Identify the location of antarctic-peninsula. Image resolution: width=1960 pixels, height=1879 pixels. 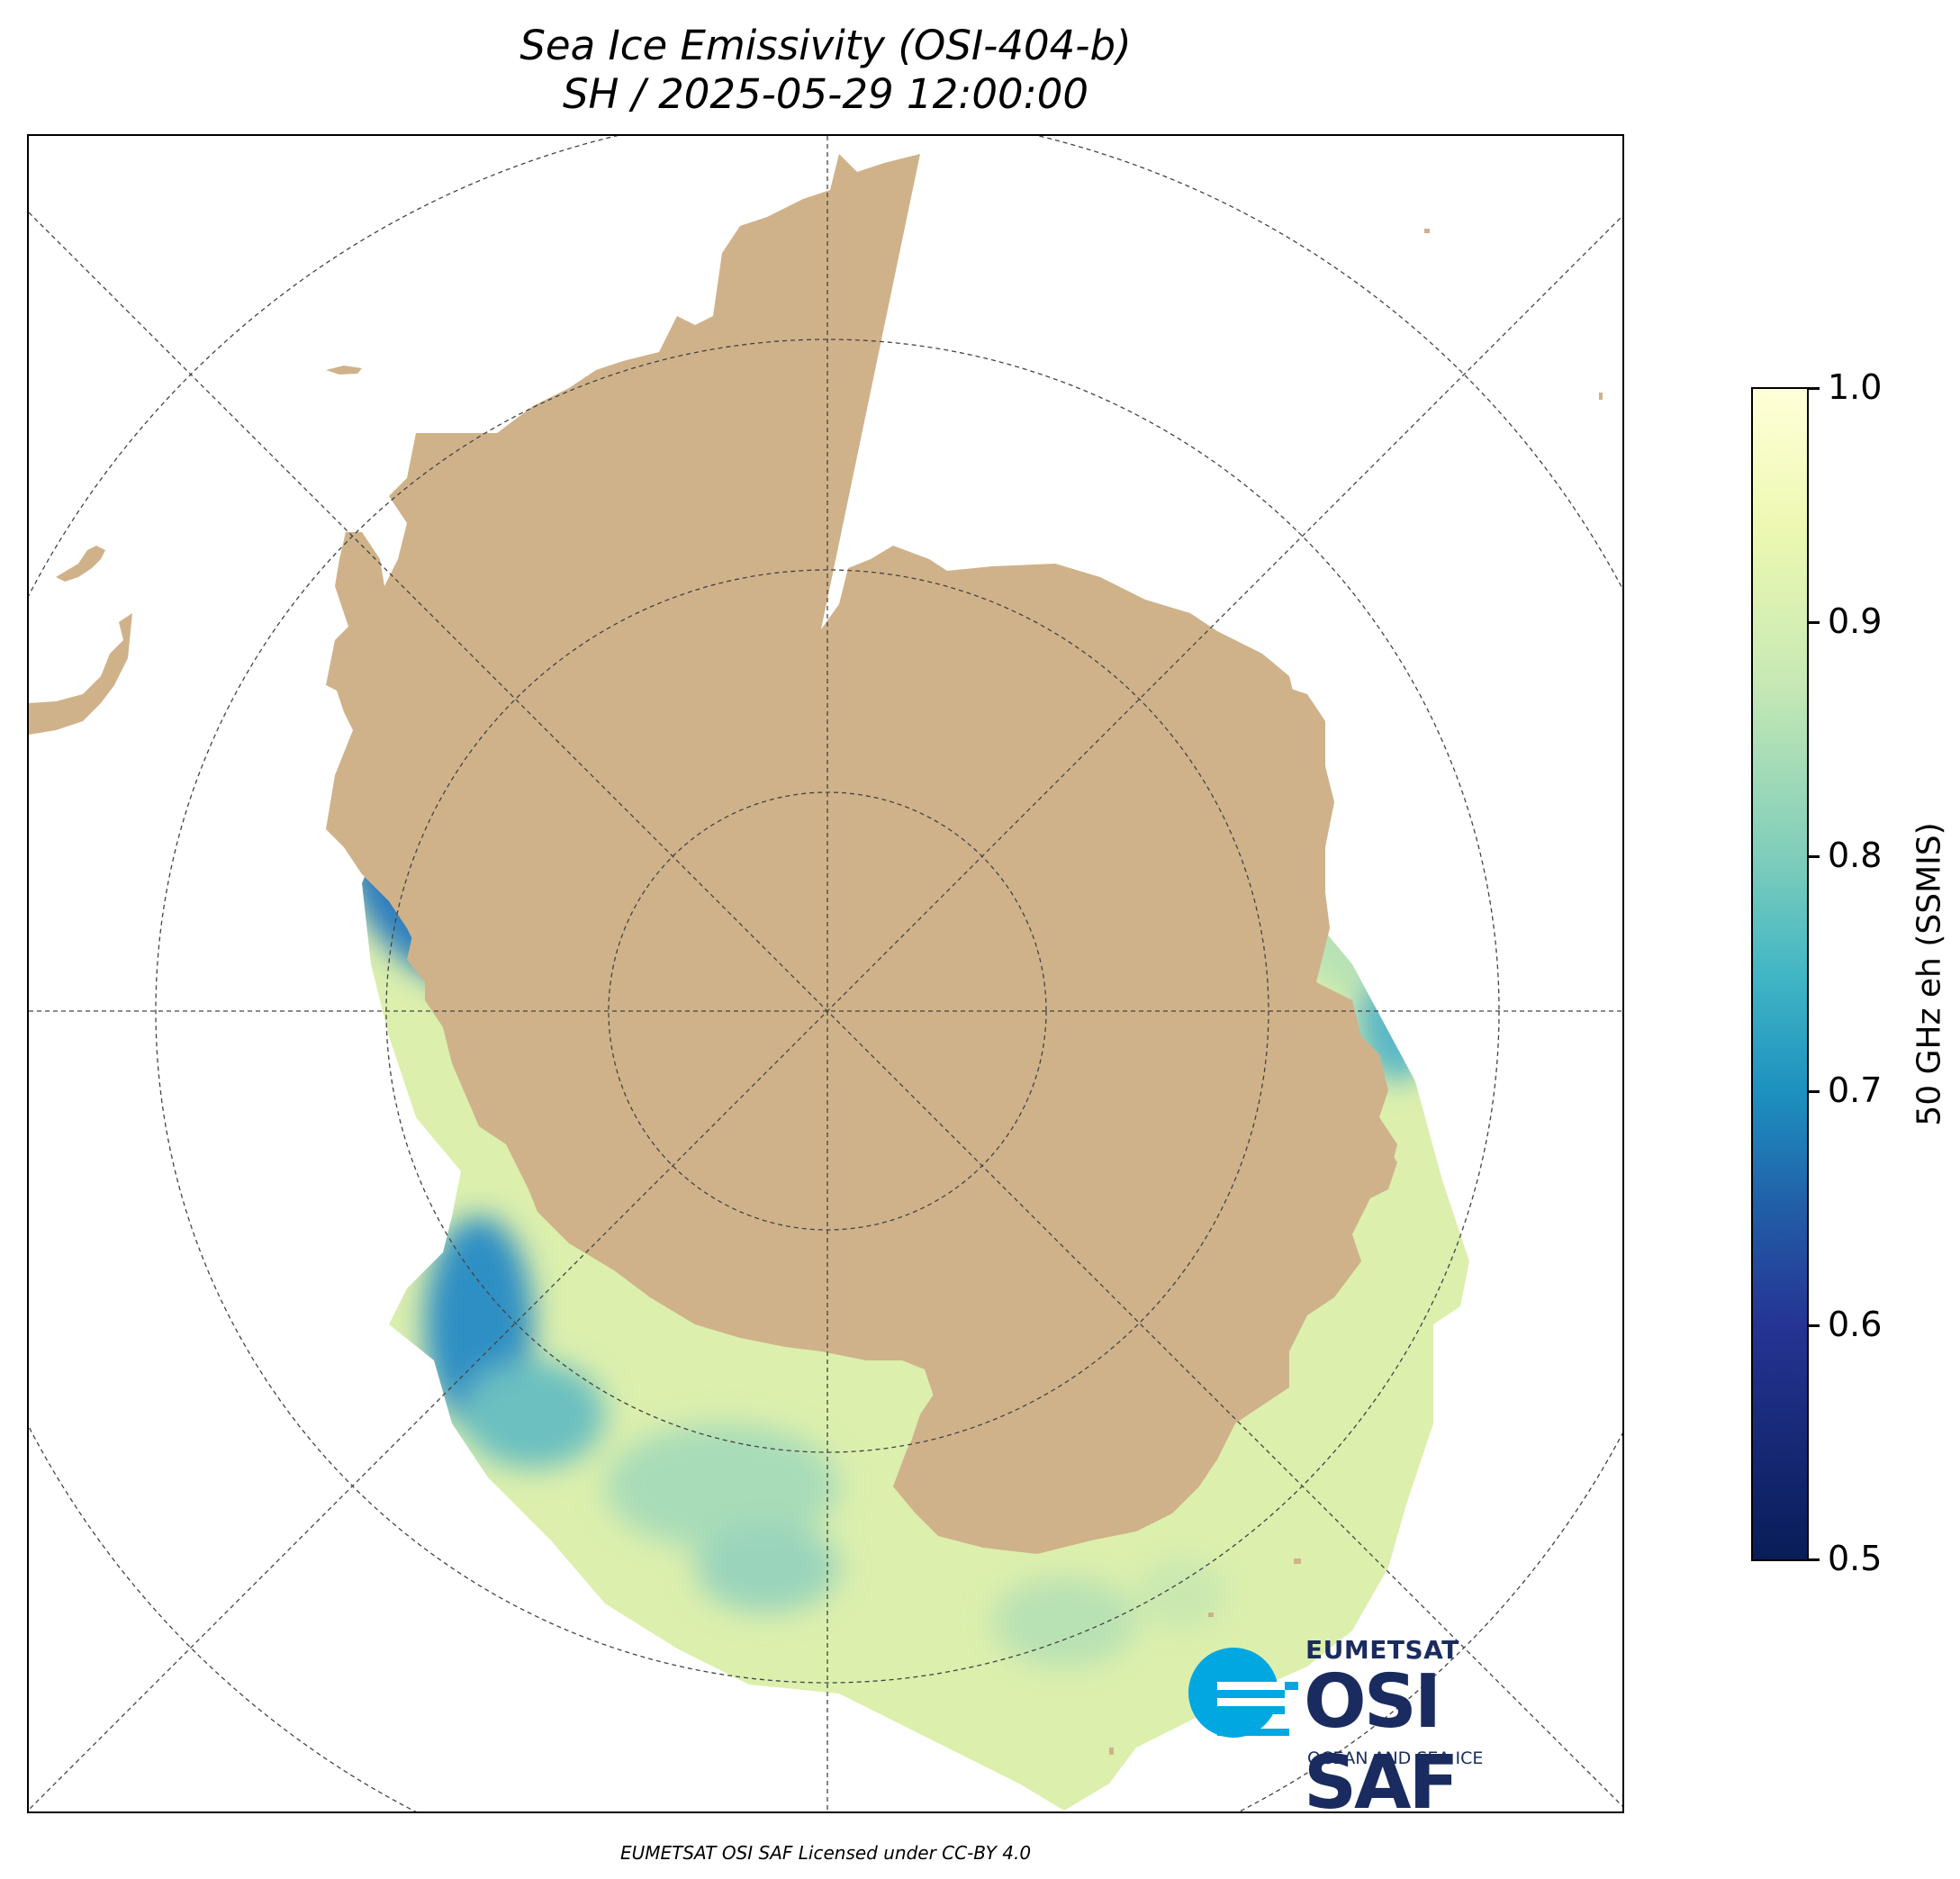
(522, 689).